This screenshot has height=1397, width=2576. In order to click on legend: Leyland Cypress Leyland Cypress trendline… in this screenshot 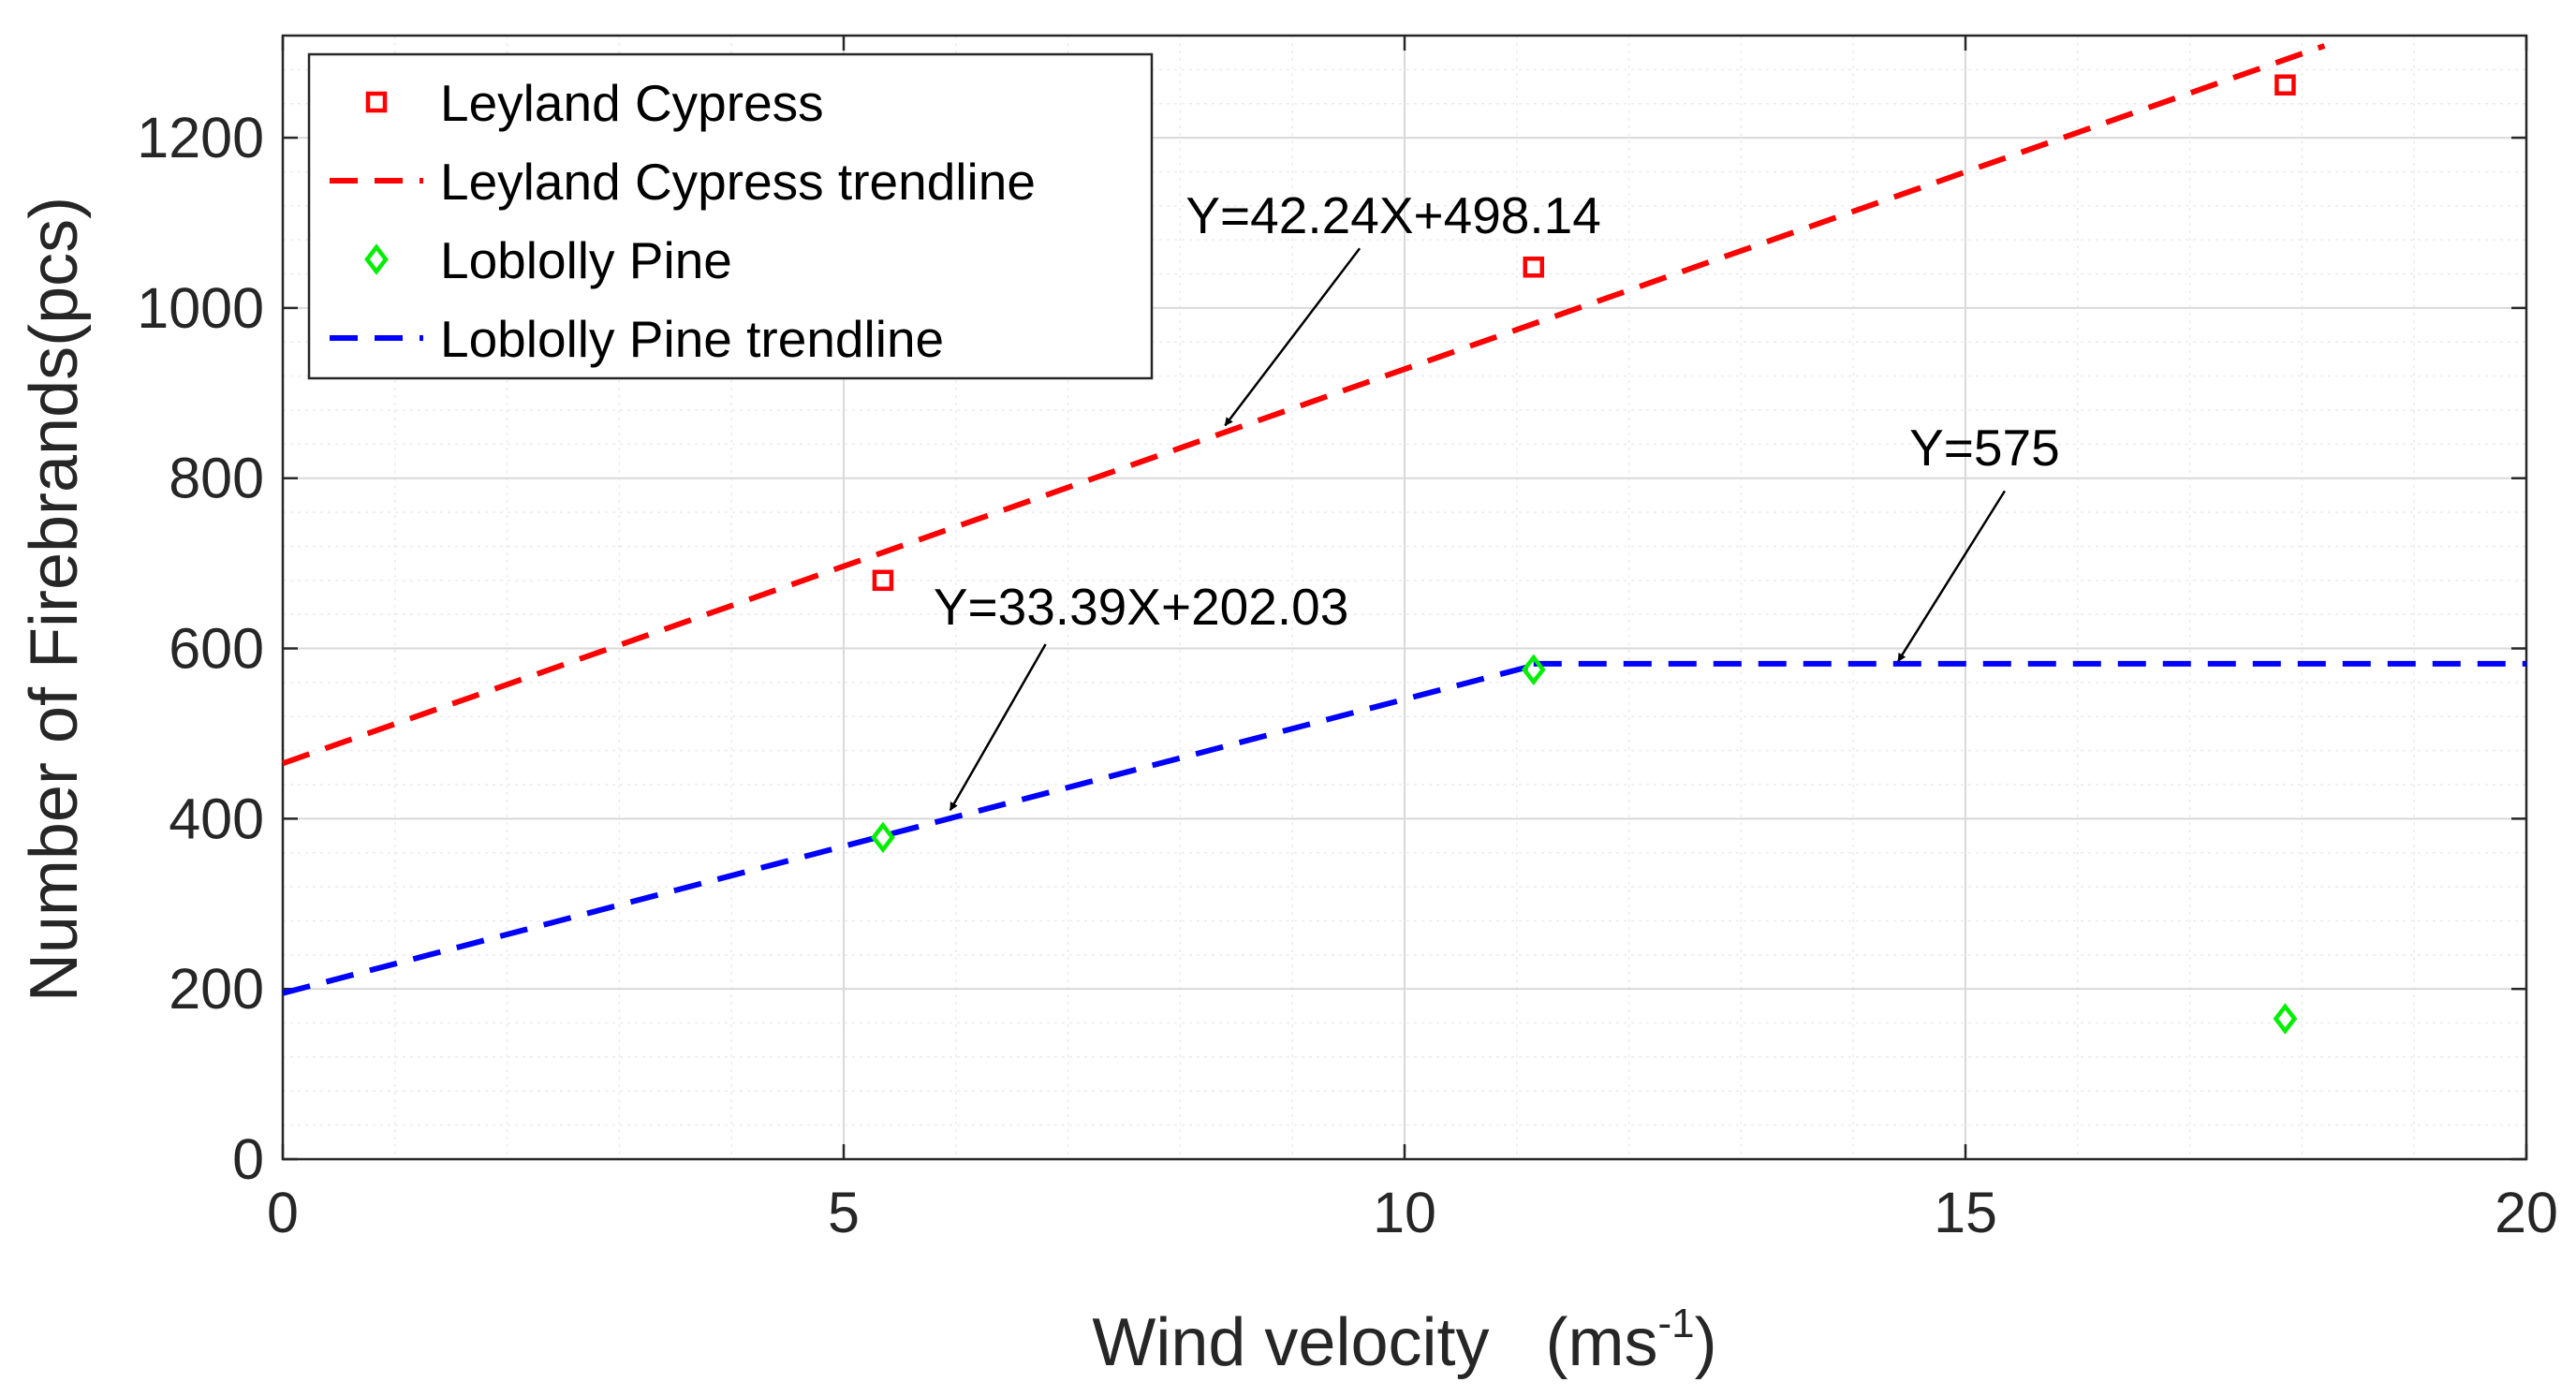, I will do `click(730, 216)`.